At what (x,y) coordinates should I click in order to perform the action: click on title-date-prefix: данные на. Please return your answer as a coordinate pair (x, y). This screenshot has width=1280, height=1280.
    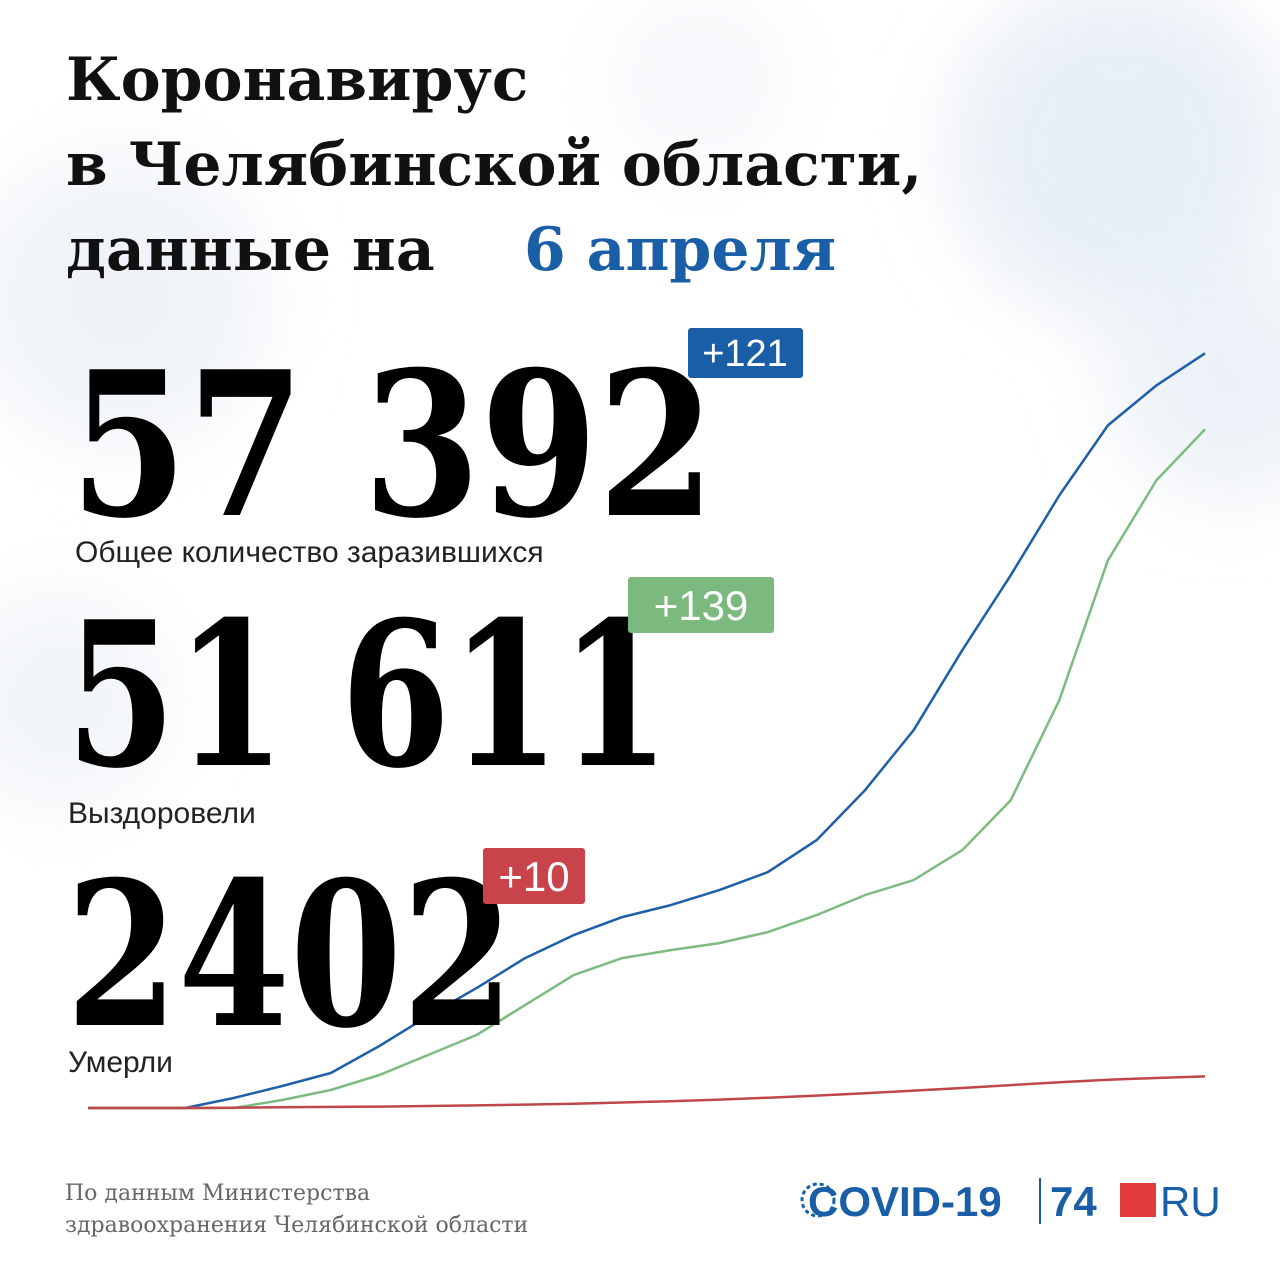
    Looking at the image, I should click on (250, 250).